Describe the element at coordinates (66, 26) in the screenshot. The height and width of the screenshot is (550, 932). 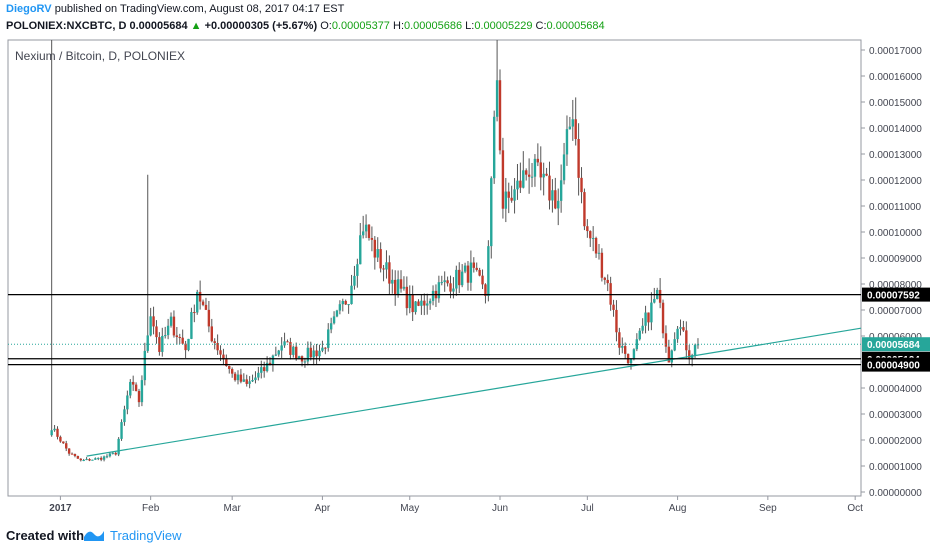
I see `symbol-label: POLONIEX:NXCBTC, D` at that location.